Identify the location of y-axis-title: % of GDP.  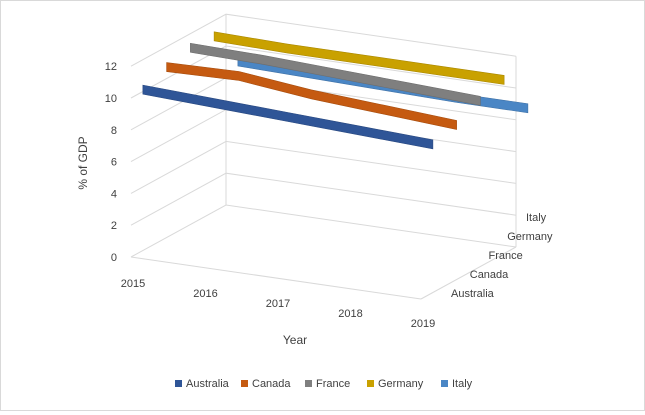
(83, 162).